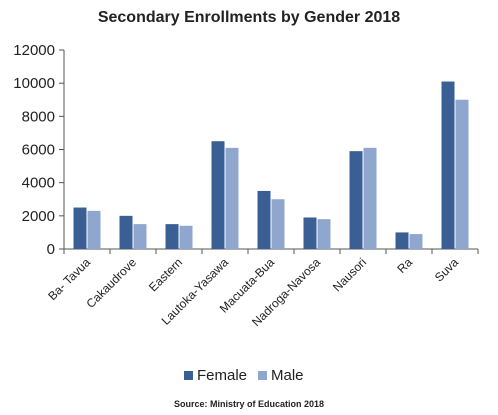  What do you see at coordinates (38, 150) in the screenshot?
I see `y-tick-label: 6000` at bounding box center [38, 150].